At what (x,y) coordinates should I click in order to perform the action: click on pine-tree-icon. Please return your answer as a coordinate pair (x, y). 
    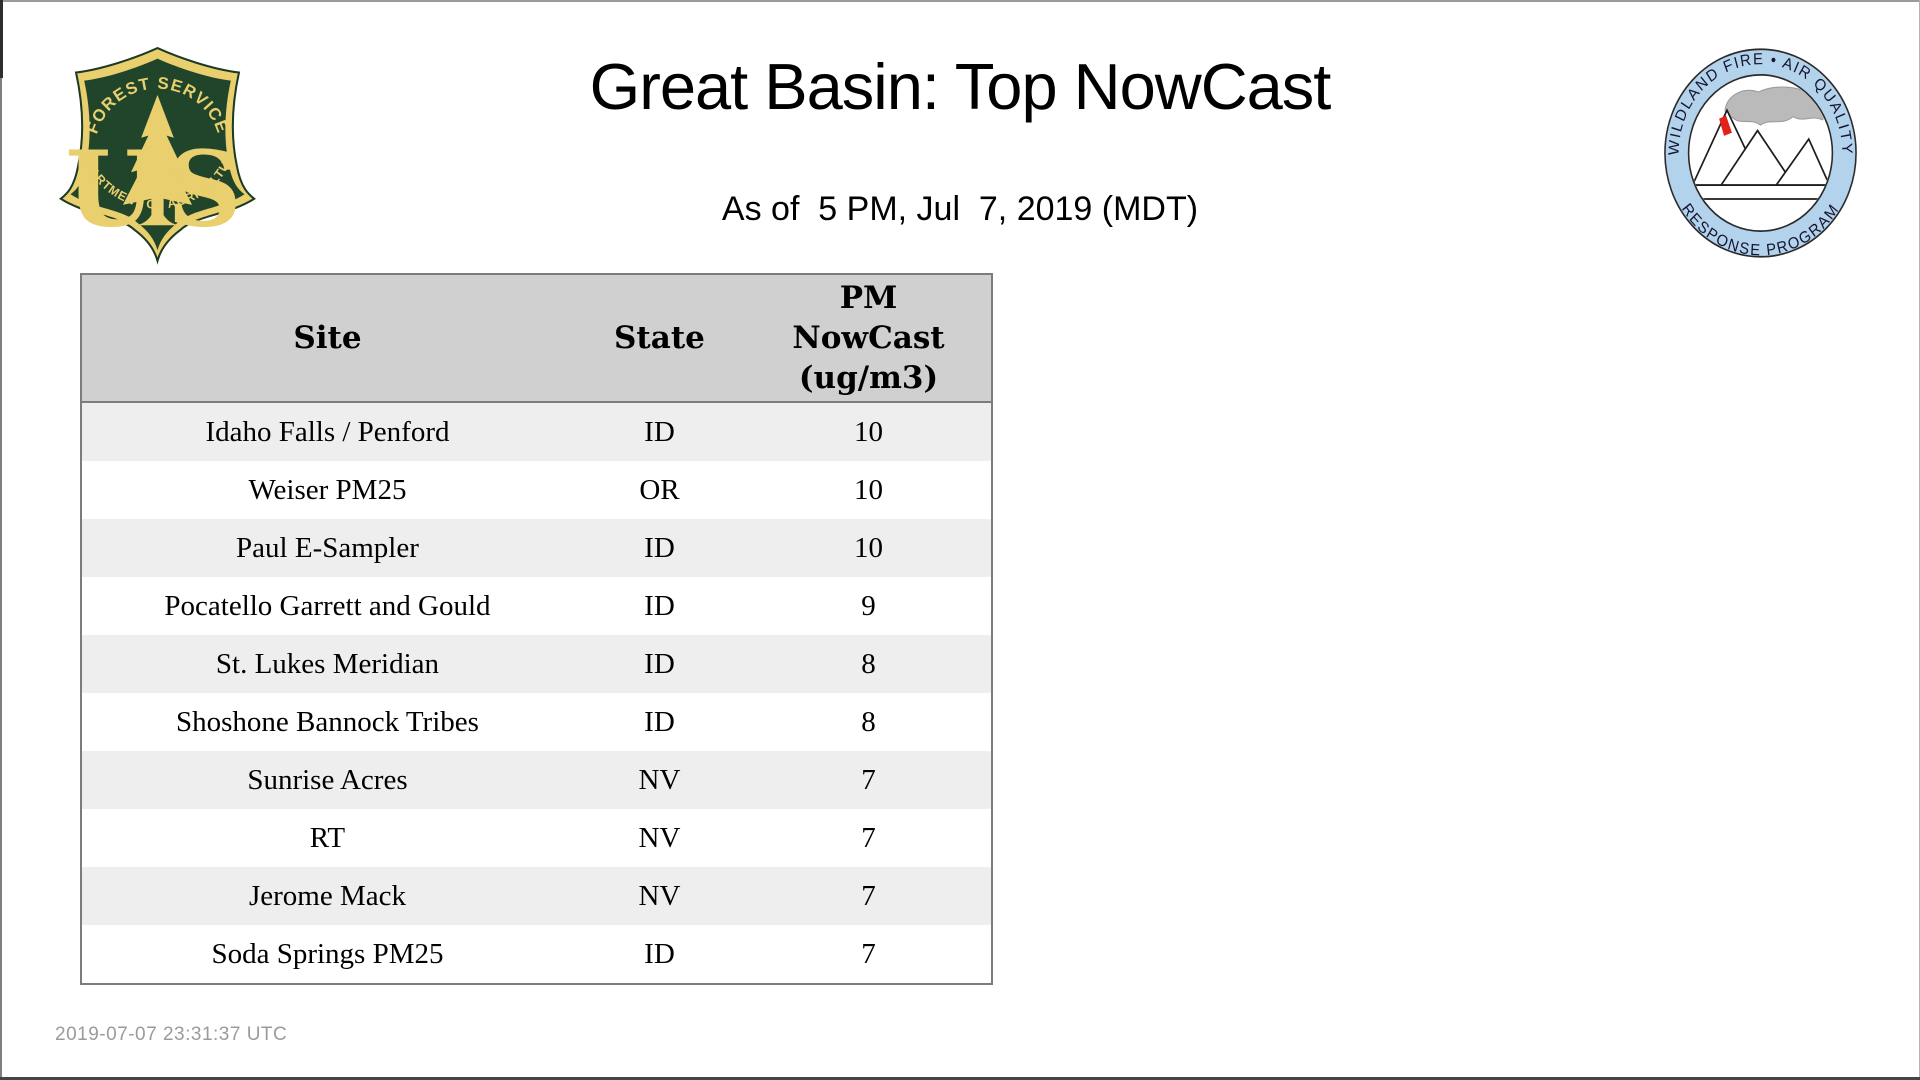
    Looking at the image, I should click on (157, 160).